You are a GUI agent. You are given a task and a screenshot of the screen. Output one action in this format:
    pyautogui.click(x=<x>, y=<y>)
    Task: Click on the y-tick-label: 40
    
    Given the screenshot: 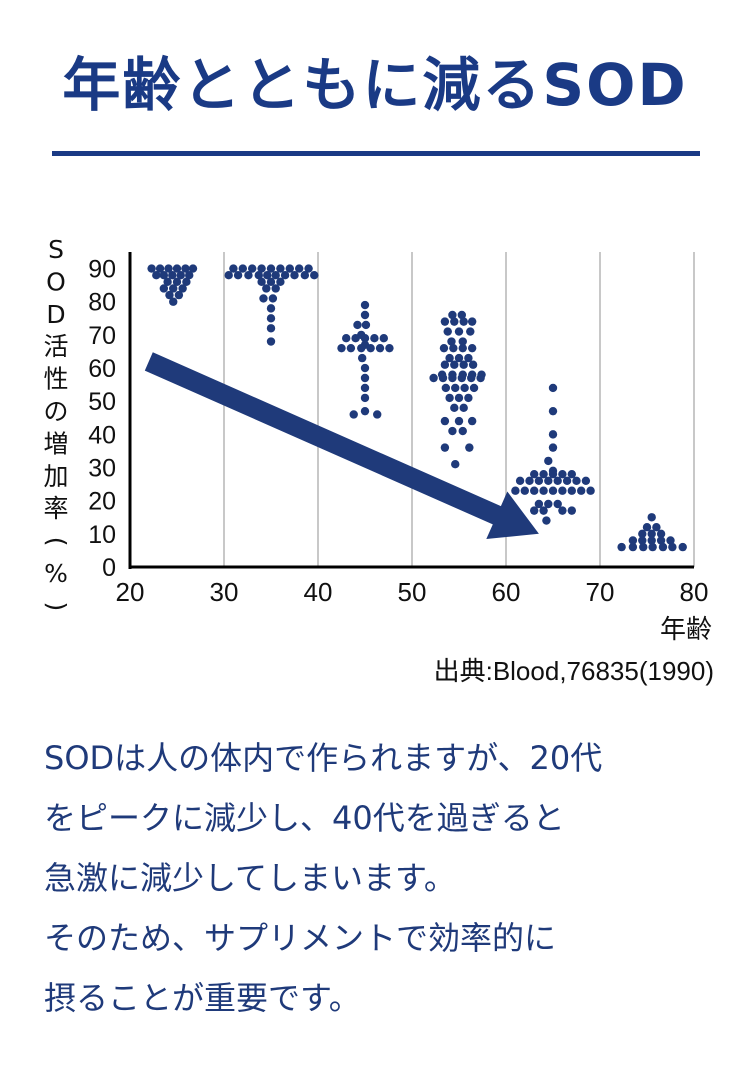 What is the action you would take?
    pyautogui.click(x=102, y=435)
    